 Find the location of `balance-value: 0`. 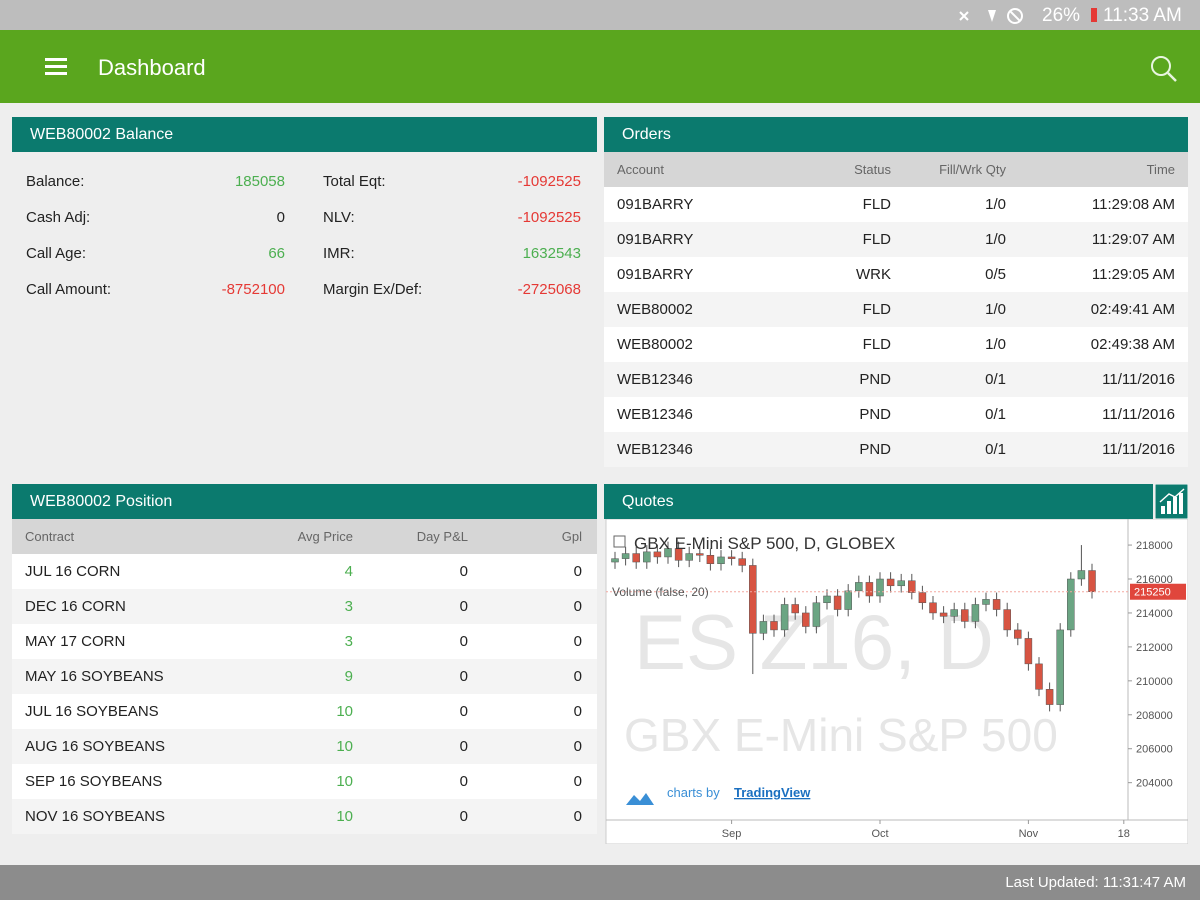

balance-value: 0 is located at coordinates (280, 217).